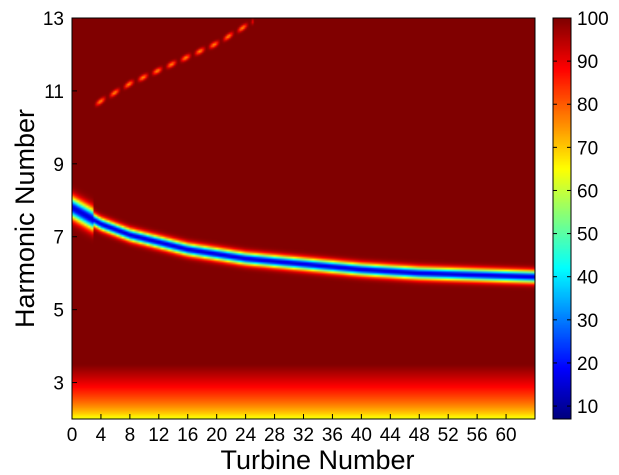 Image resolution: width=619 pixels, height=475 pixels. I want to click on colorbar-image, so click(562, 218).